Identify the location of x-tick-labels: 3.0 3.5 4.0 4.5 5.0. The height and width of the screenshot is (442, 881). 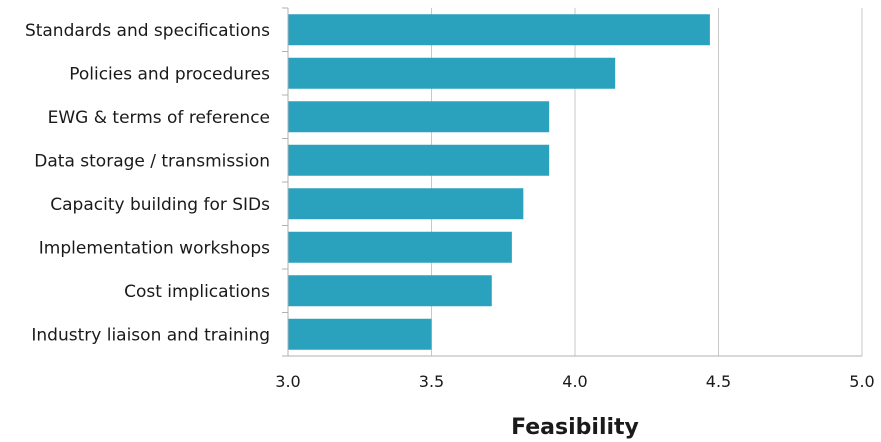
(574, 381).